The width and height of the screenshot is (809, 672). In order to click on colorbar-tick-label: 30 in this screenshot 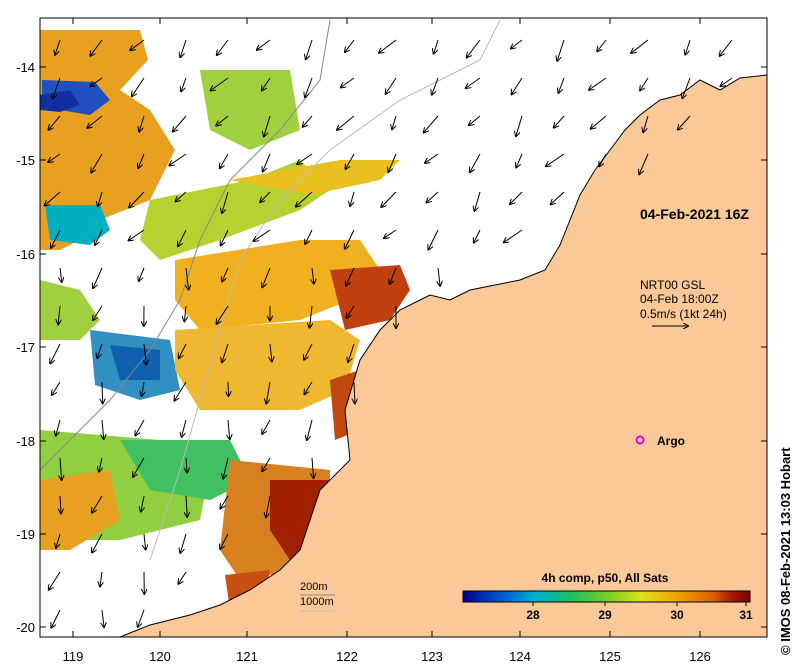, I will do `click(677, 615)`.